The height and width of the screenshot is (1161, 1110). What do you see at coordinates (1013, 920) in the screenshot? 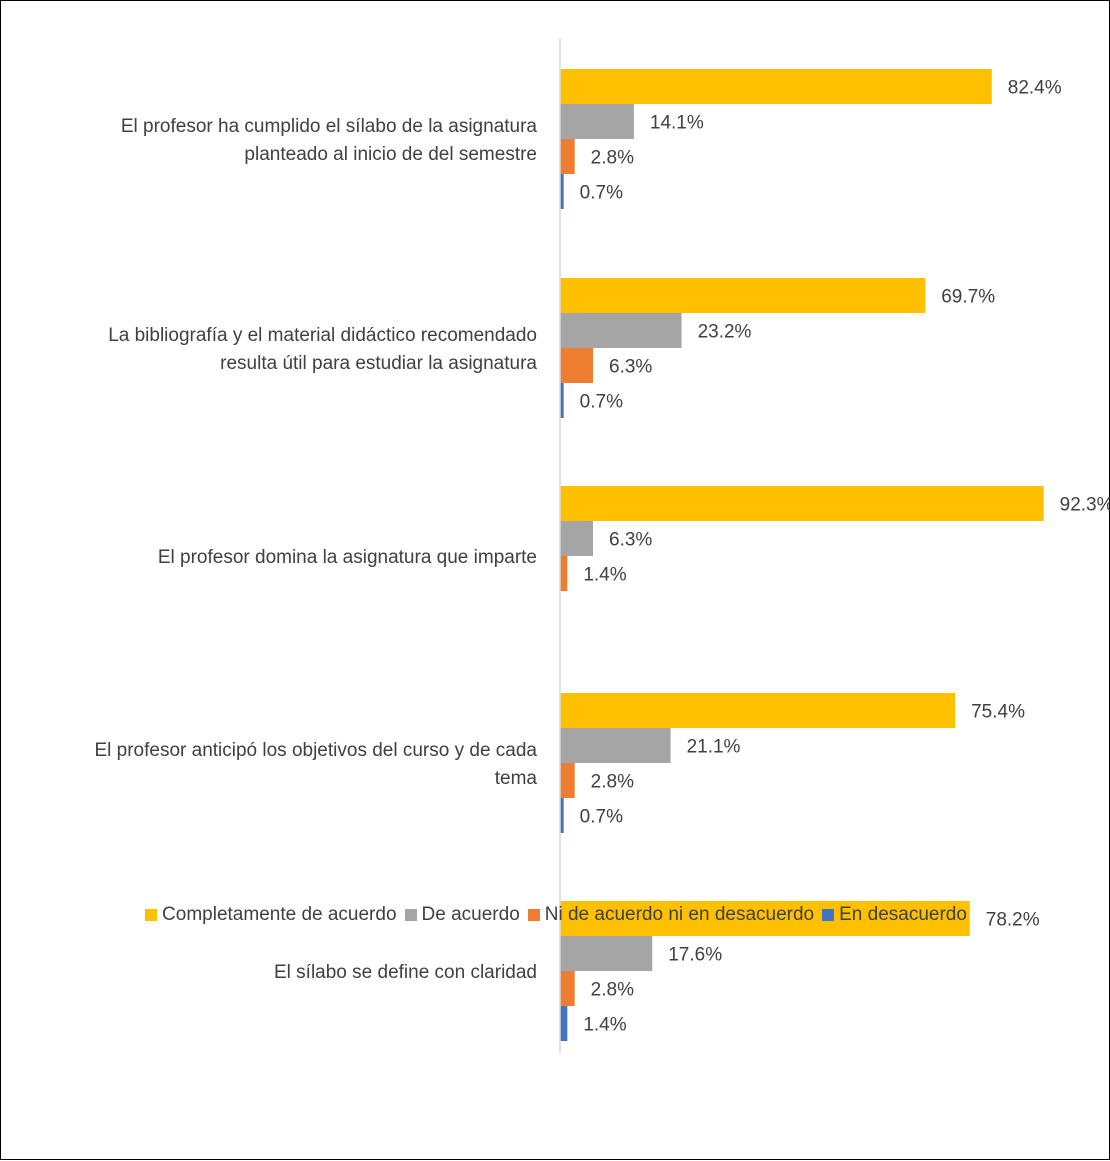
I see `value-label: 78.2%` at bounding box center [1013, 920].